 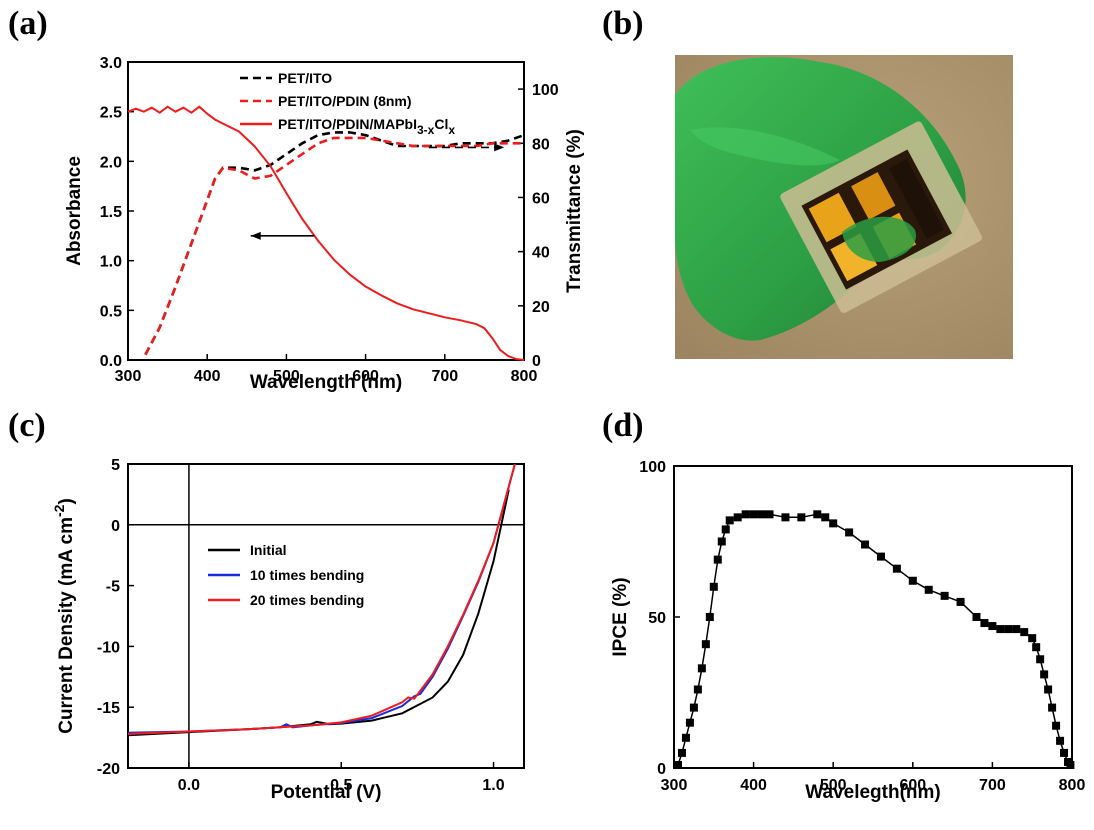 What do you see at coordinates (108, 769) in the screenshot?
I see `y-tick-label: -20` at bounding box center [108, 769].